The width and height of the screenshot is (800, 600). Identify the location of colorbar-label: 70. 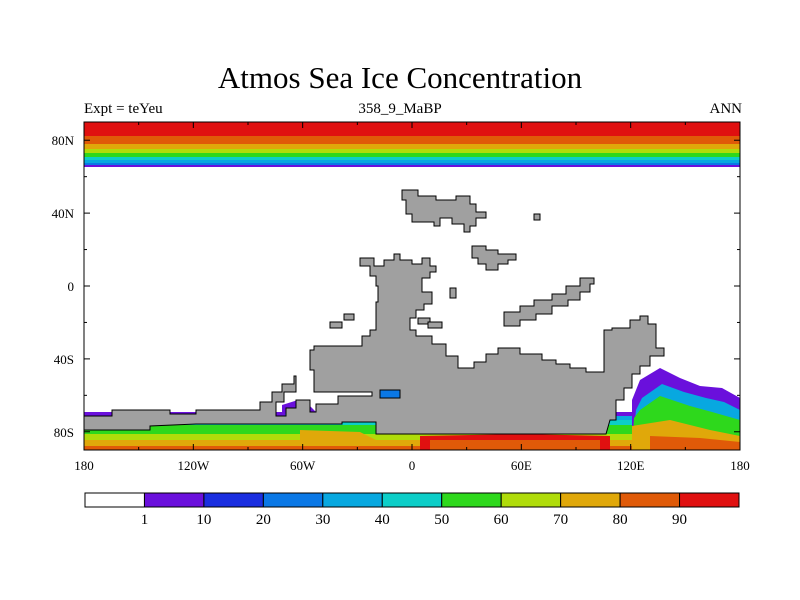
(560, 520).